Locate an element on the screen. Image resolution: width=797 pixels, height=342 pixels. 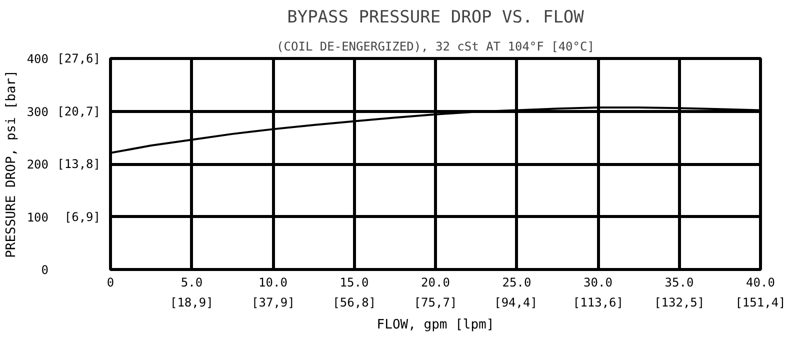
x2-tick-label: [37,9] is located at coordinates (273, 303).